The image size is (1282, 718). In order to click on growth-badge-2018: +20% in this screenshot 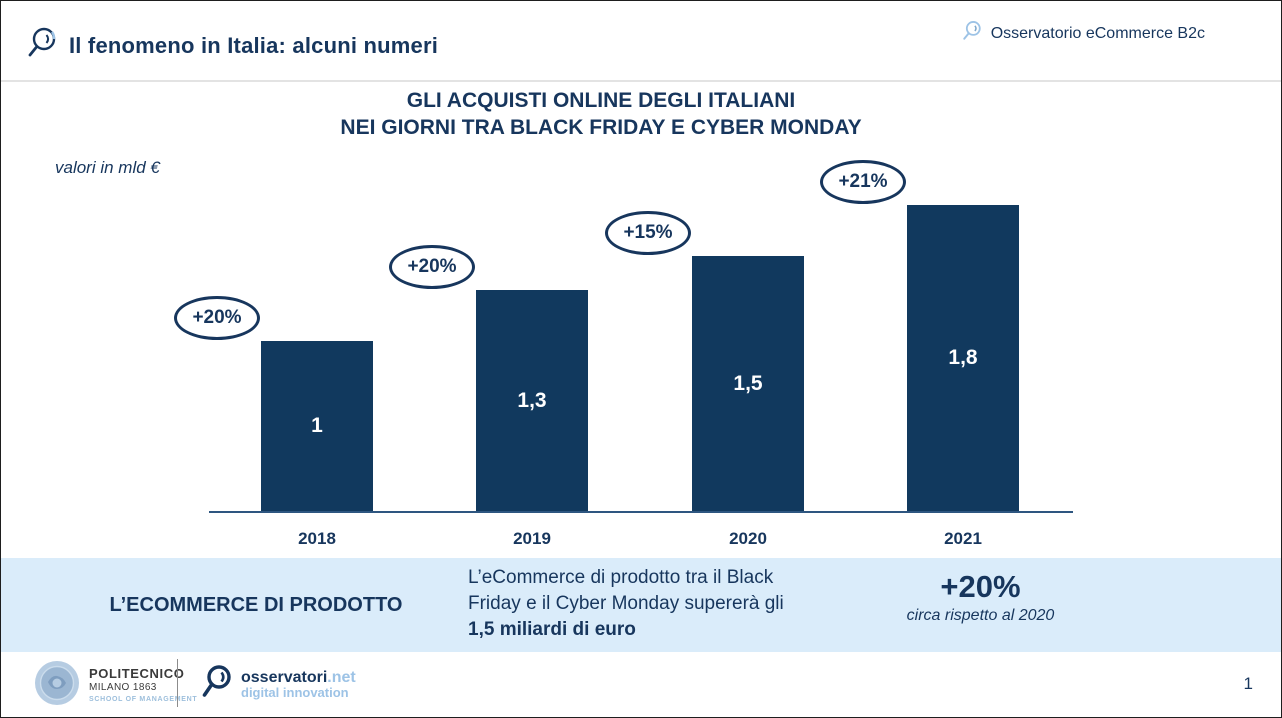, I will do `click(217, 318)`.